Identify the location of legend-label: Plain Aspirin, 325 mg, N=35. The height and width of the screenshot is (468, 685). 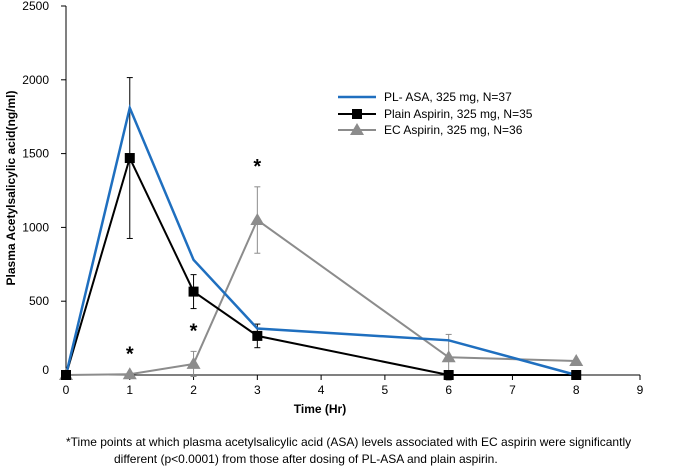
(458, 114).